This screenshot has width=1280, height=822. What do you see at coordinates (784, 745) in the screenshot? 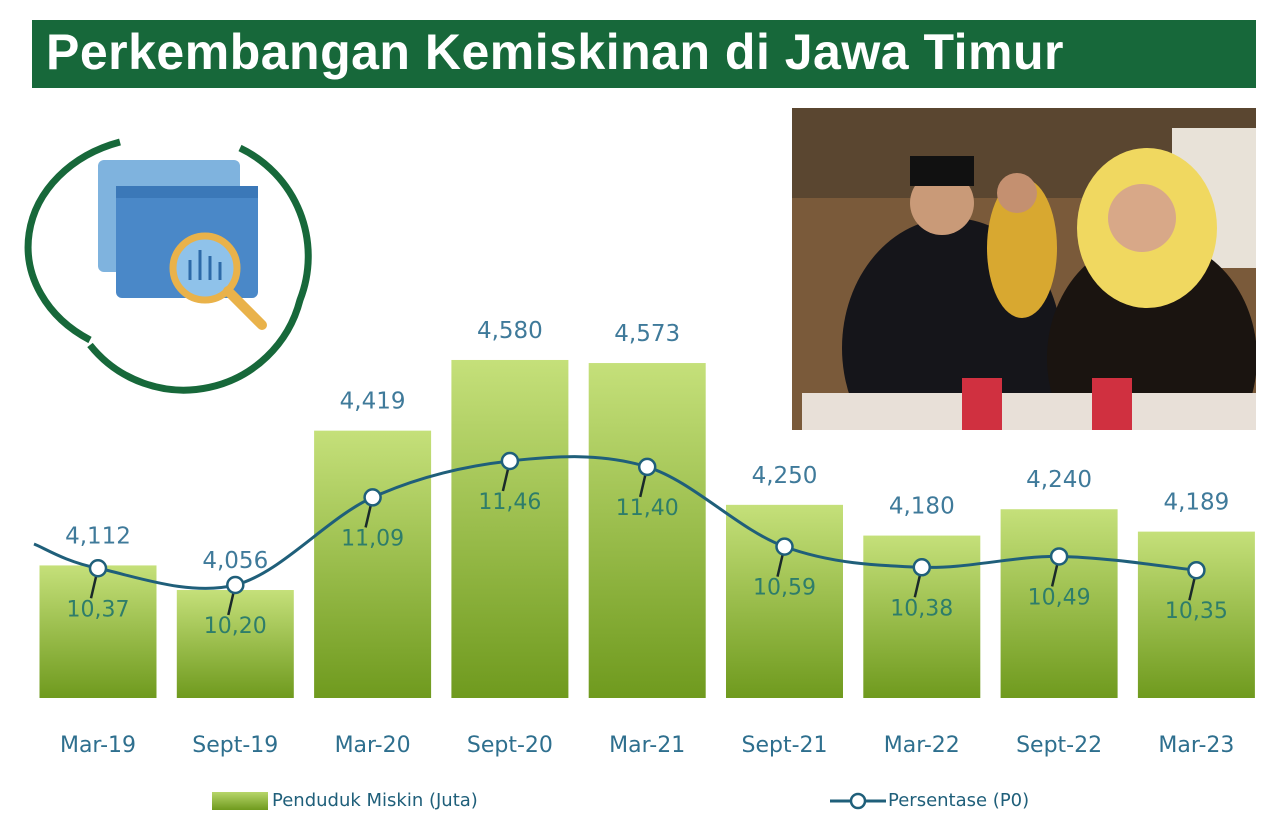
I see `x-tick-label: Sept-21` at bounding box center [784, 745].